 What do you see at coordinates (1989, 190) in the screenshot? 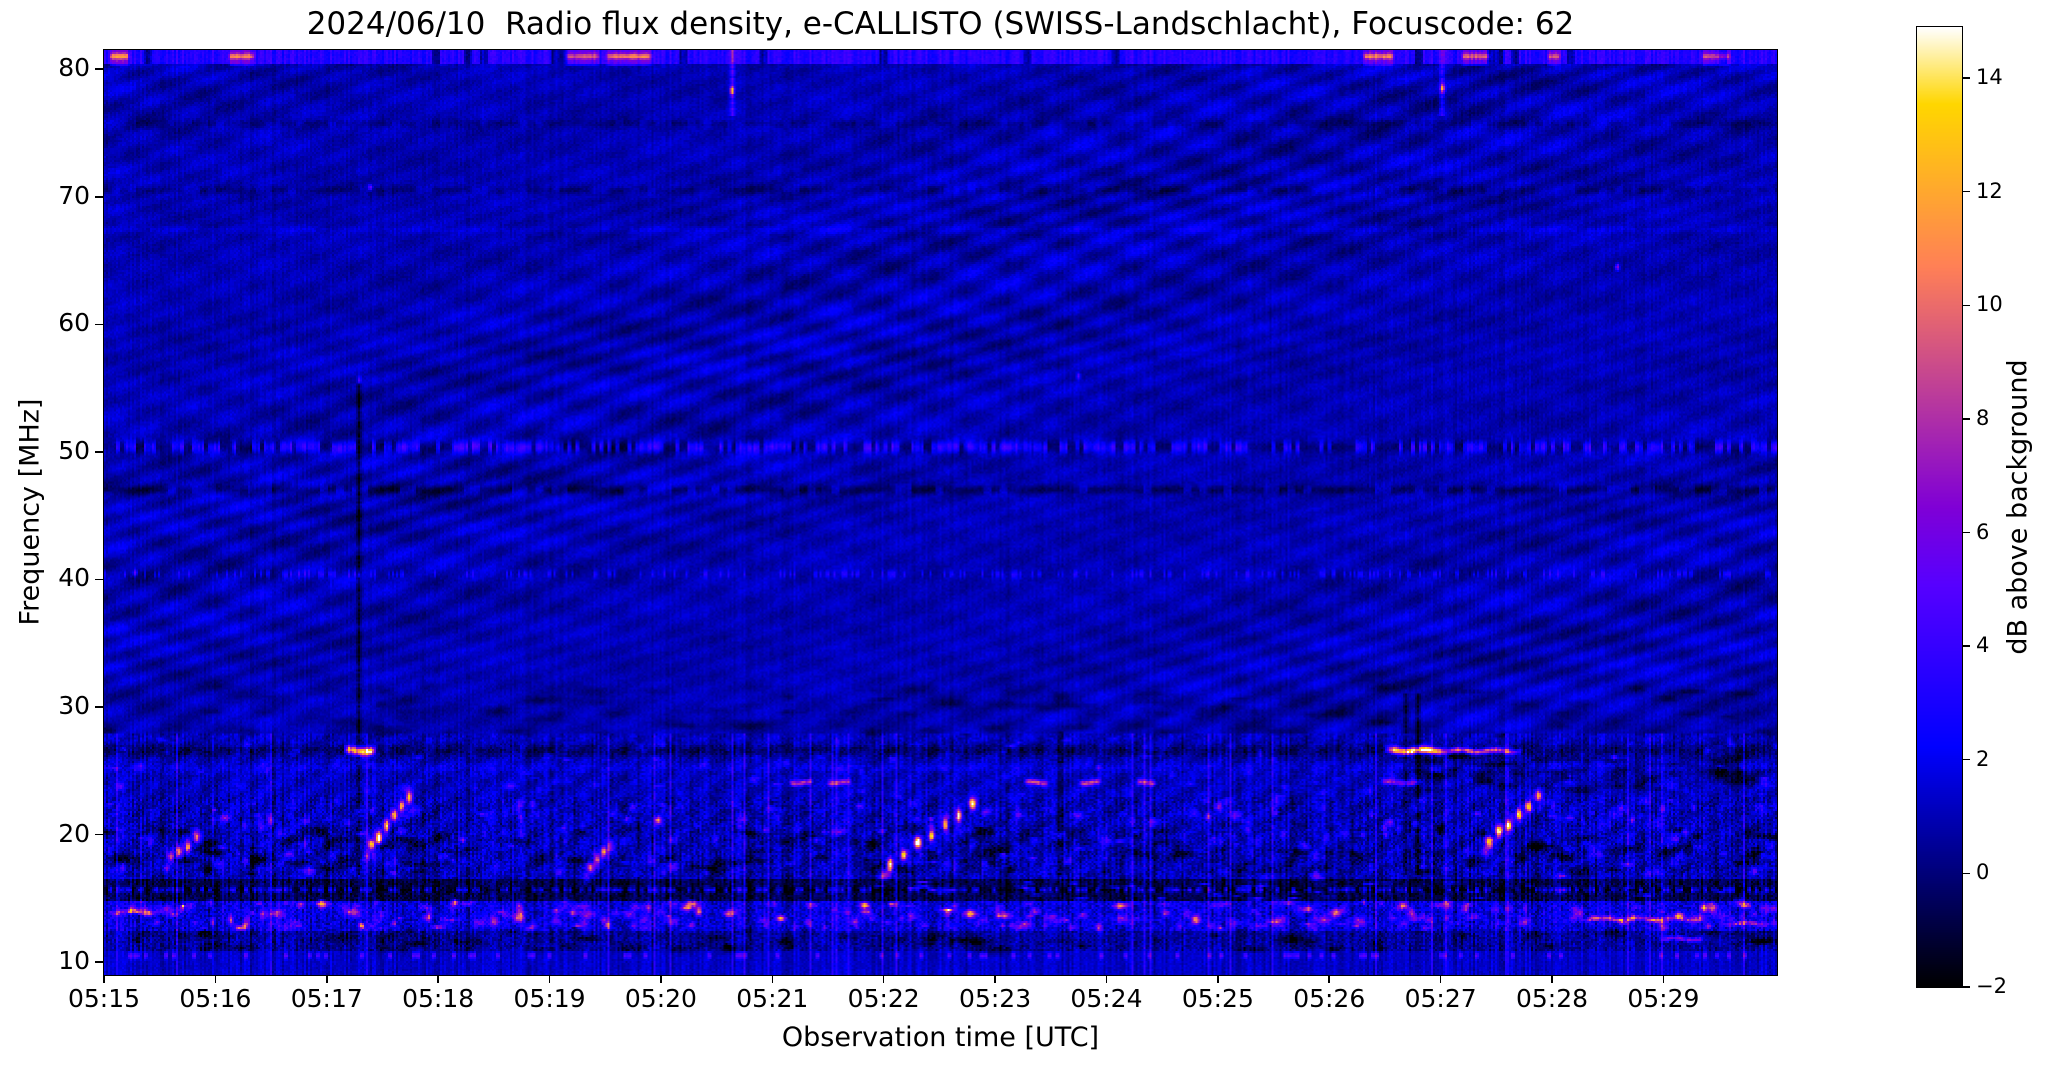
I see `colorbar-tick-label: 12` at bounding box center [1989, 190].